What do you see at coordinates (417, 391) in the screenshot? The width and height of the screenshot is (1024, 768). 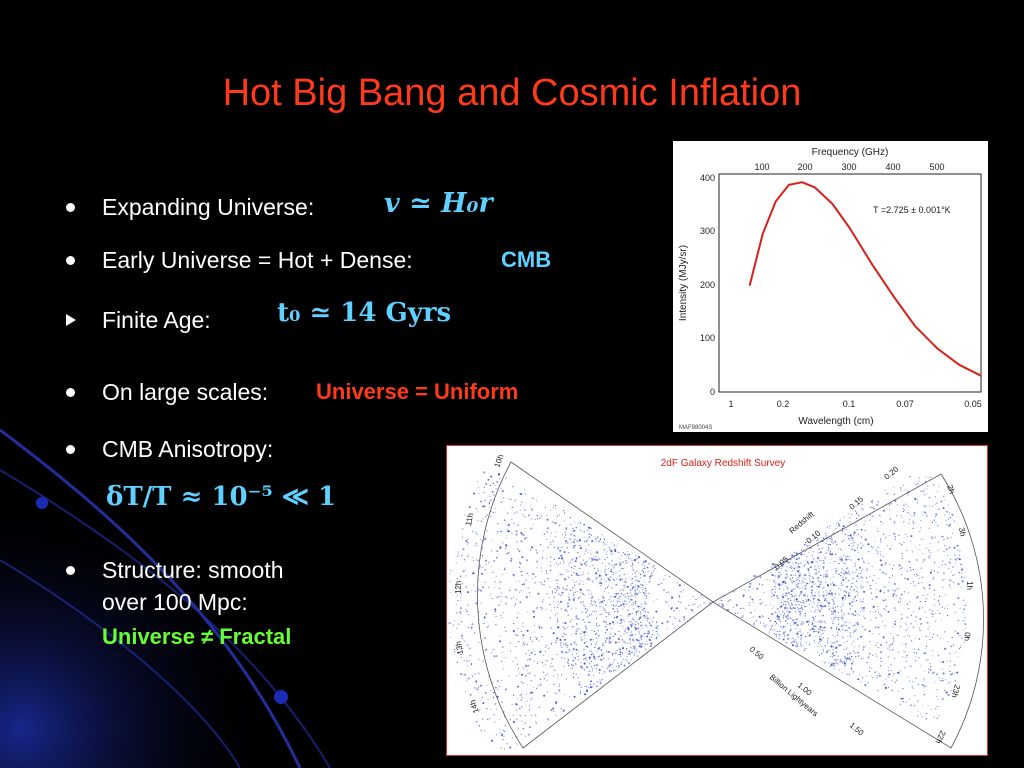 I see `uniform-highlight: Universe = Uniform` at bounding box center [417, 391].